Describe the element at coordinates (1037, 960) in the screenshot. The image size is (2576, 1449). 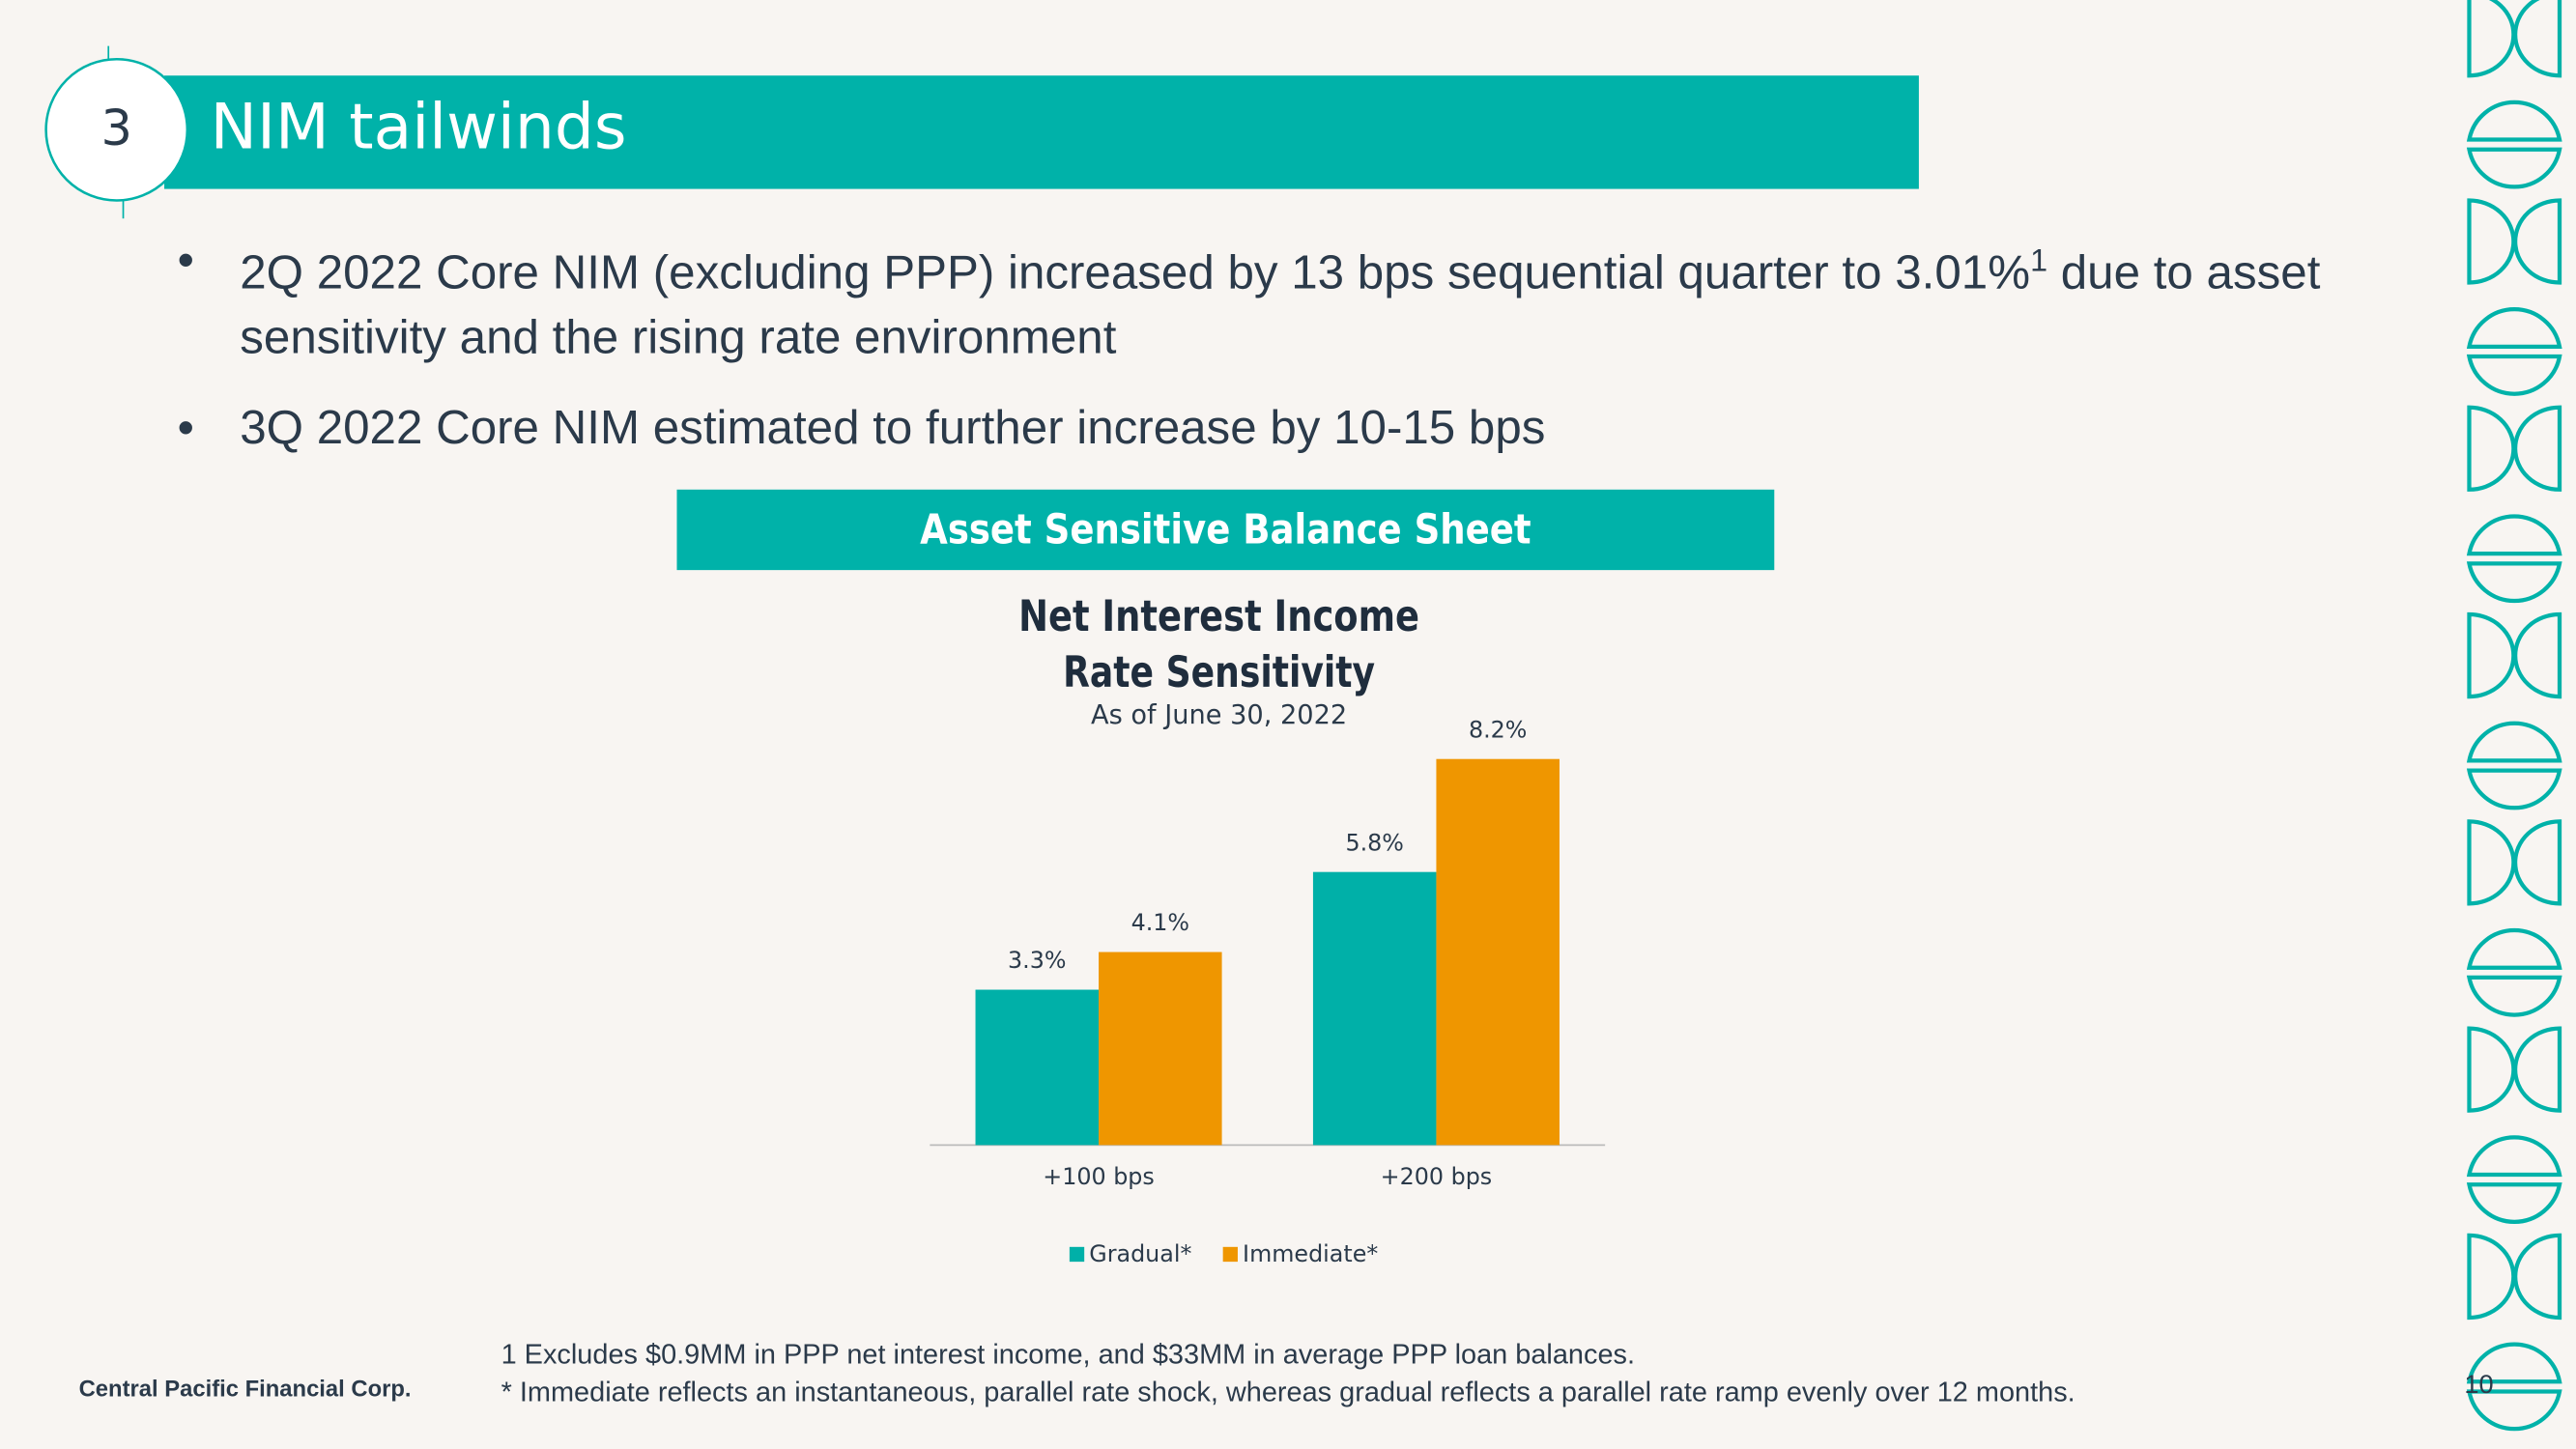
I see `value-label: 3.3%` at that location.